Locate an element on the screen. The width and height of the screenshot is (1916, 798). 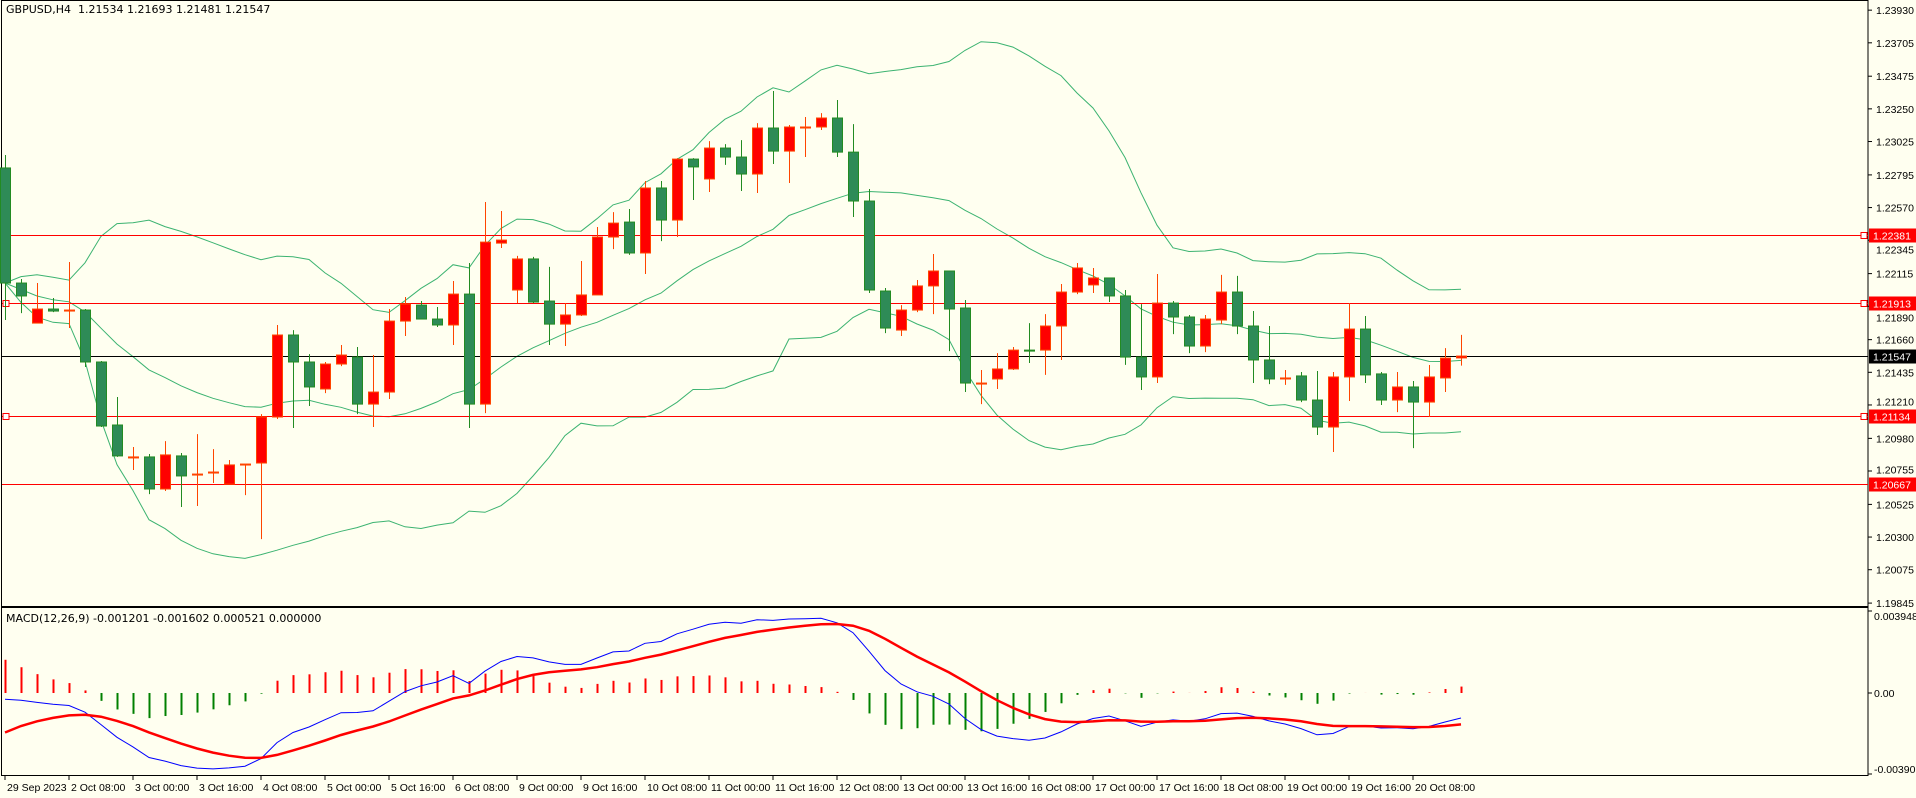
time-tick-label: 9 Oct 00:00 is located at coordinates (546, 788).